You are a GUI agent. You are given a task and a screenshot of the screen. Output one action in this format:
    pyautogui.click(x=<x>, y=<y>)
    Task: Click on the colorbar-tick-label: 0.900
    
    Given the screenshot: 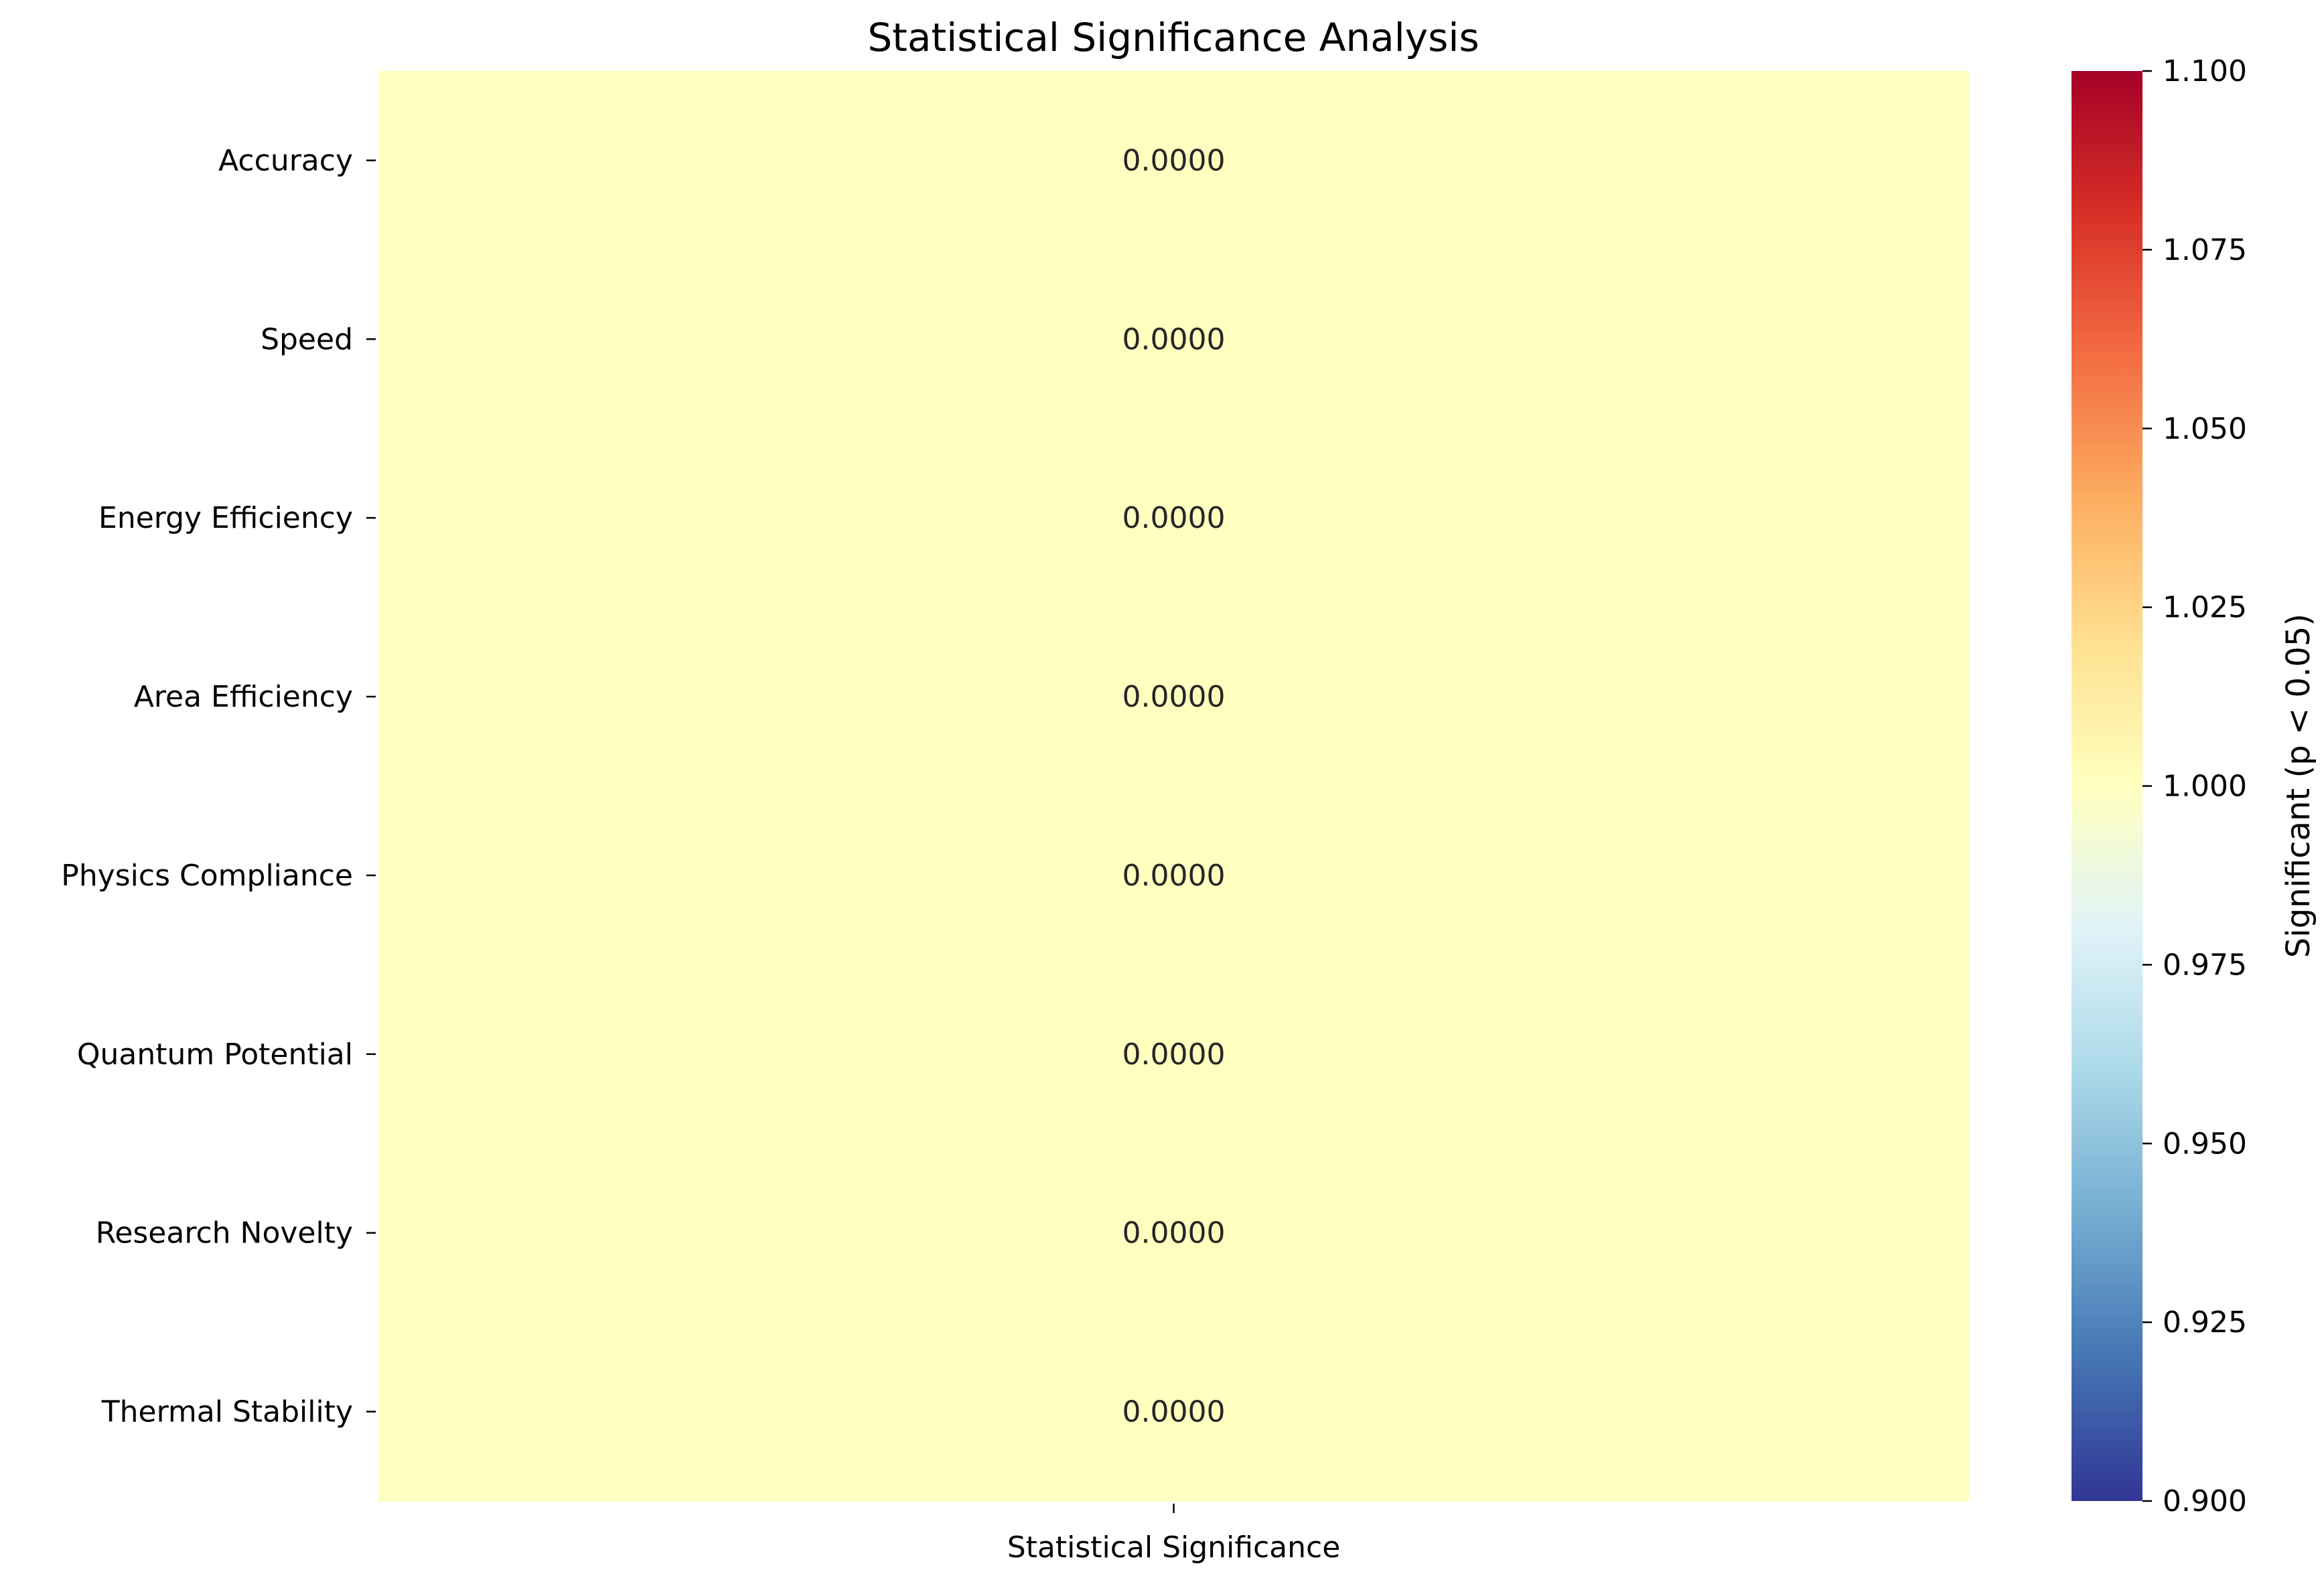 What is the action you would take?
    pyautogui.click(x=2205, y=1501)
    